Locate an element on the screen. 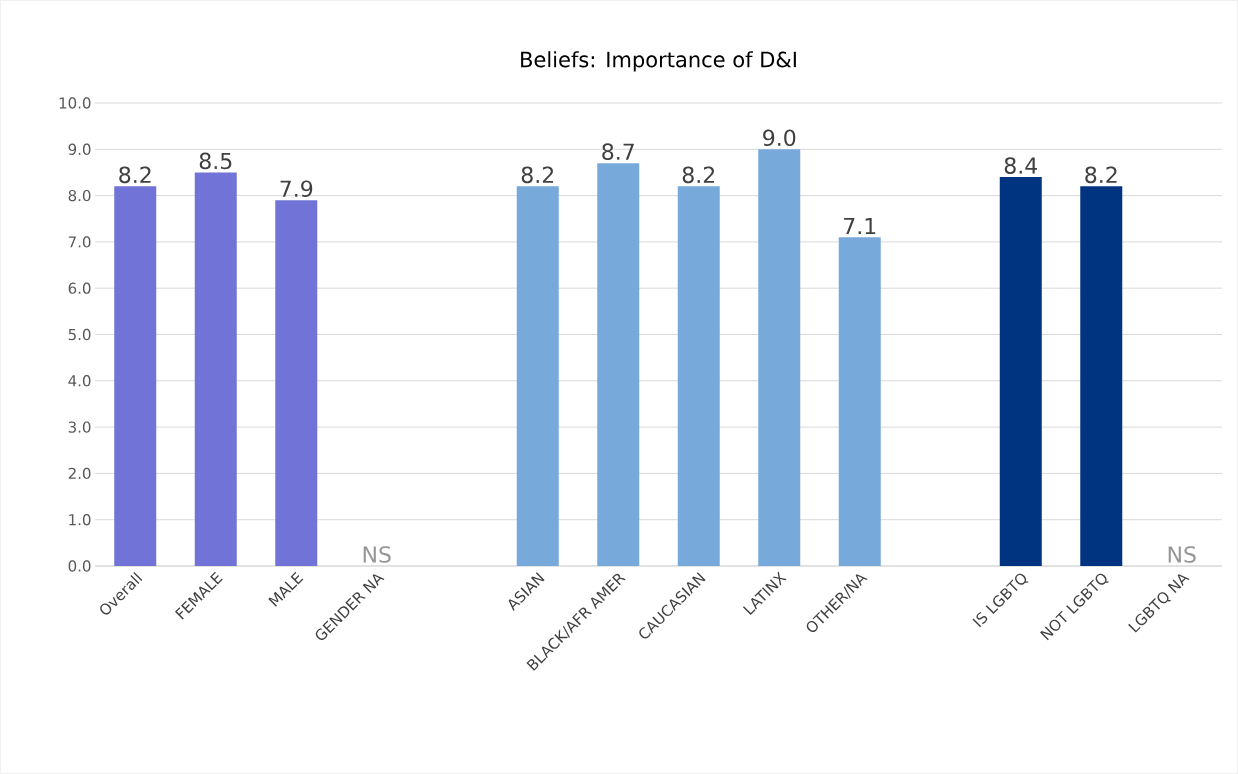 This screenshot has height=774, width=1238. y-tick-label: 4.0 is located at coordinates (79, 381).